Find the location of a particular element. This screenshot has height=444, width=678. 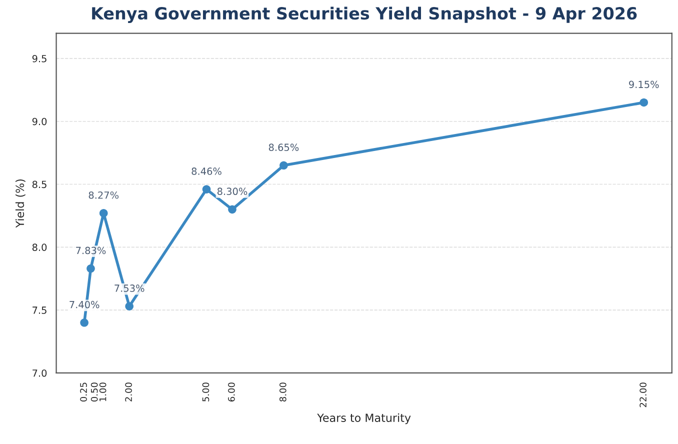

y-tick-label: 7.0 is located at coordinates (39, 373).